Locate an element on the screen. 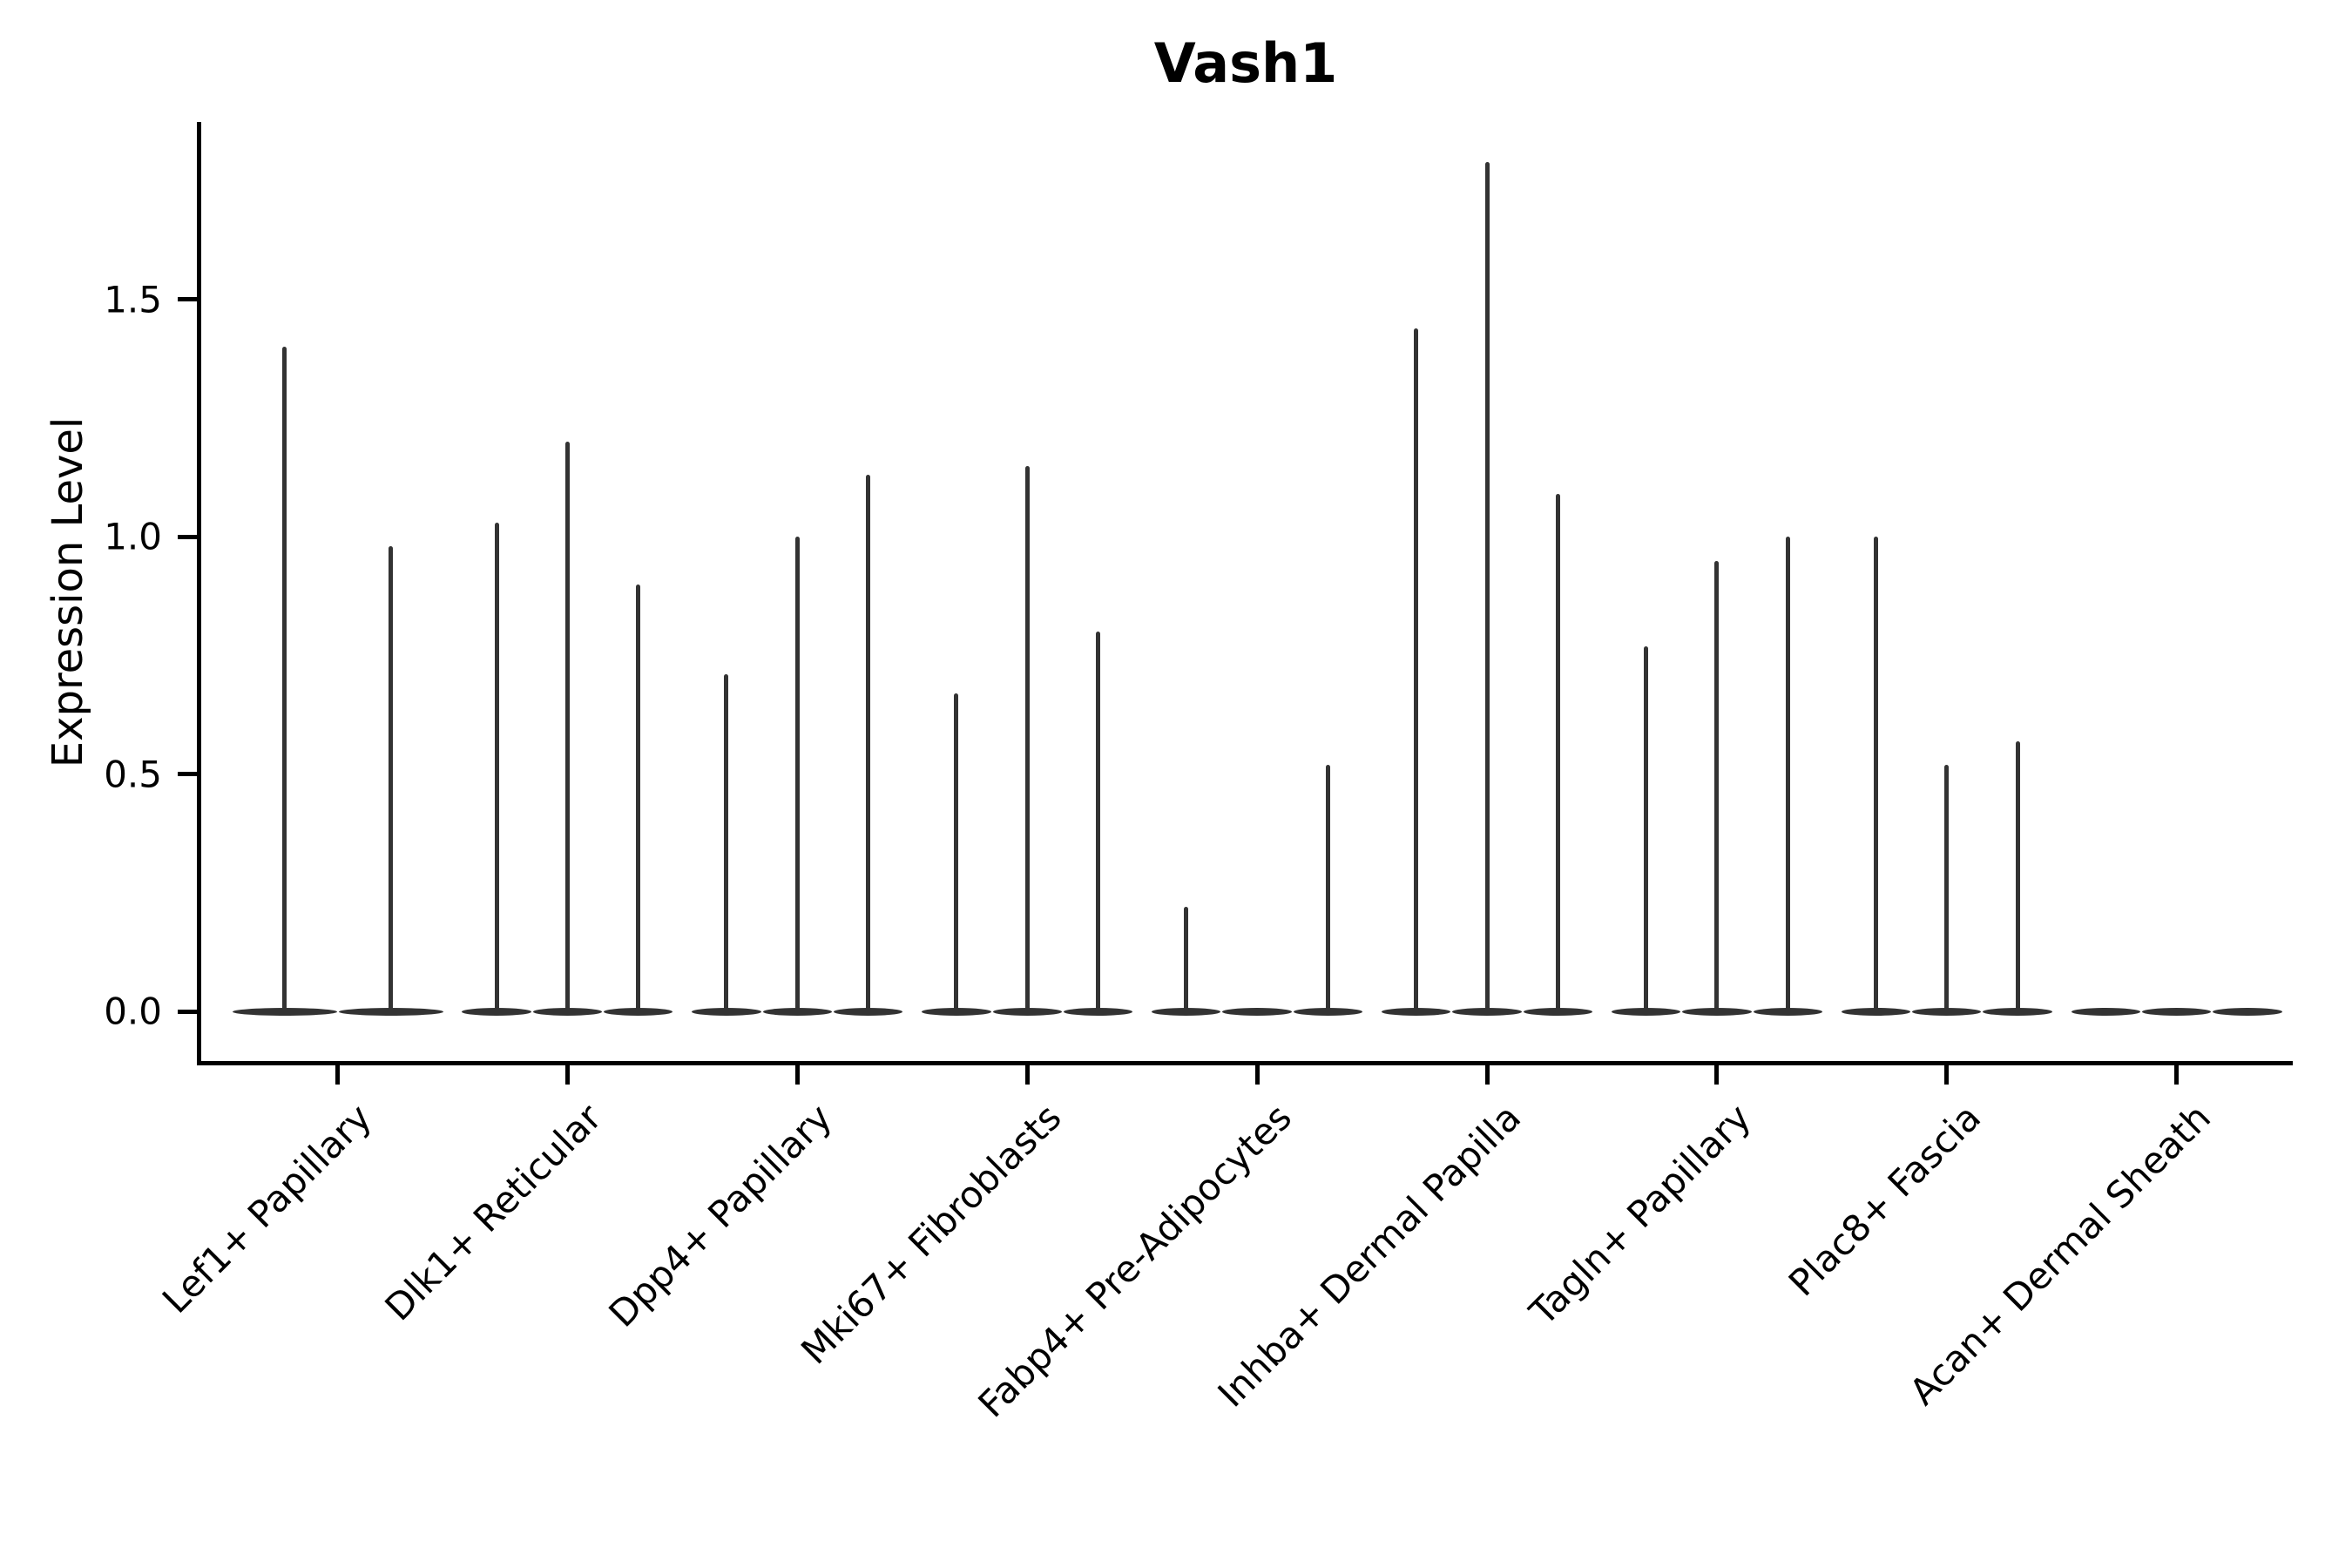  x-axis-tick-label: Dlk1+ Reticular is located at coordinates (494, 1212).